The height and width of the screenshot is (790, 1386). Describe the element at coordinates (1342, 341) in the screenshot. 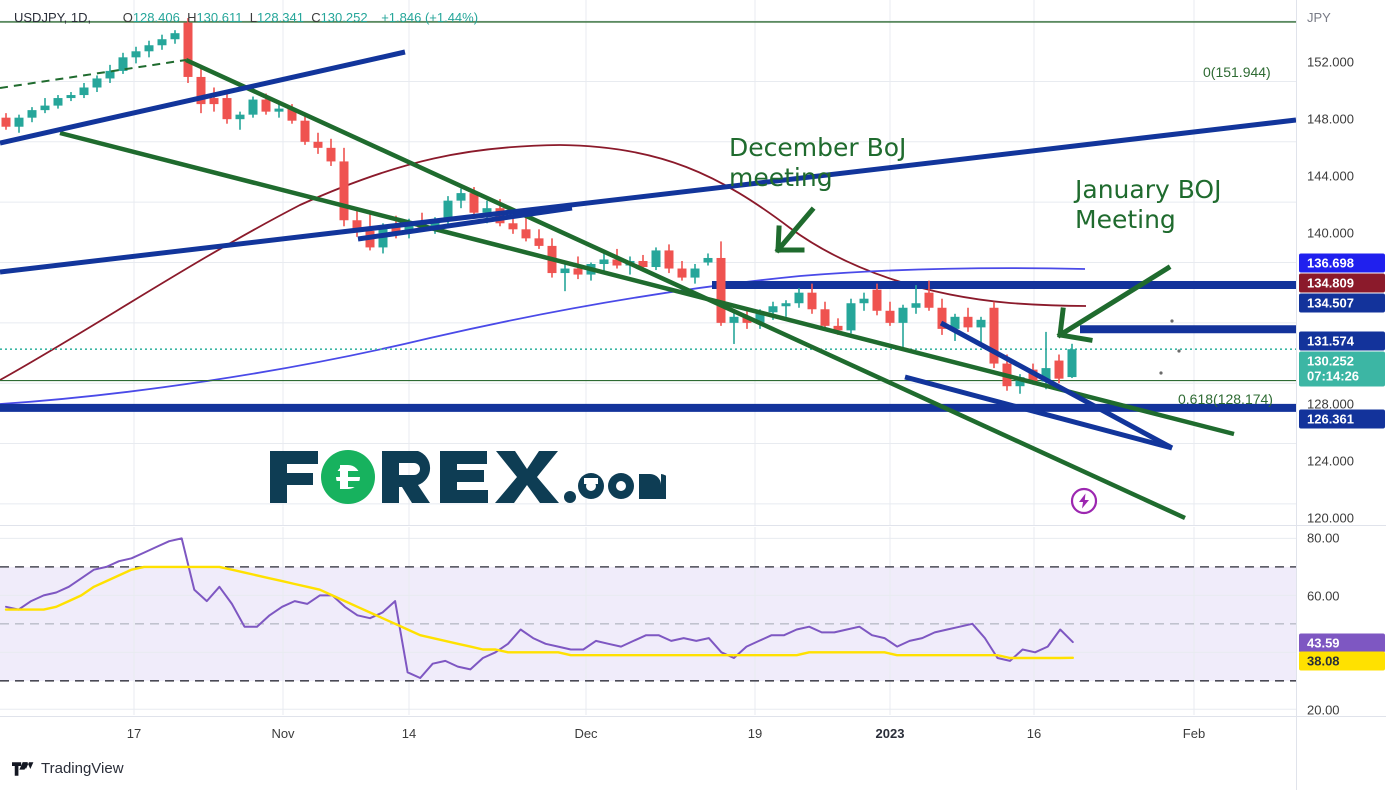

I see `tag-131574: 131.574` at that location.